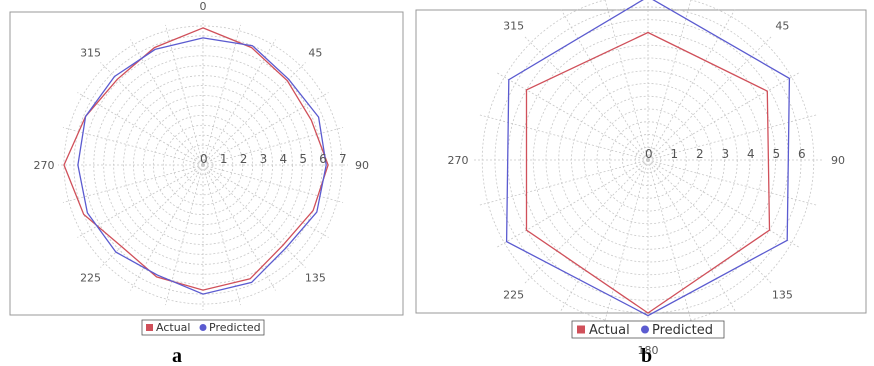  I want to click on radial-tick-label-a-5: 5, so click(303, 159).